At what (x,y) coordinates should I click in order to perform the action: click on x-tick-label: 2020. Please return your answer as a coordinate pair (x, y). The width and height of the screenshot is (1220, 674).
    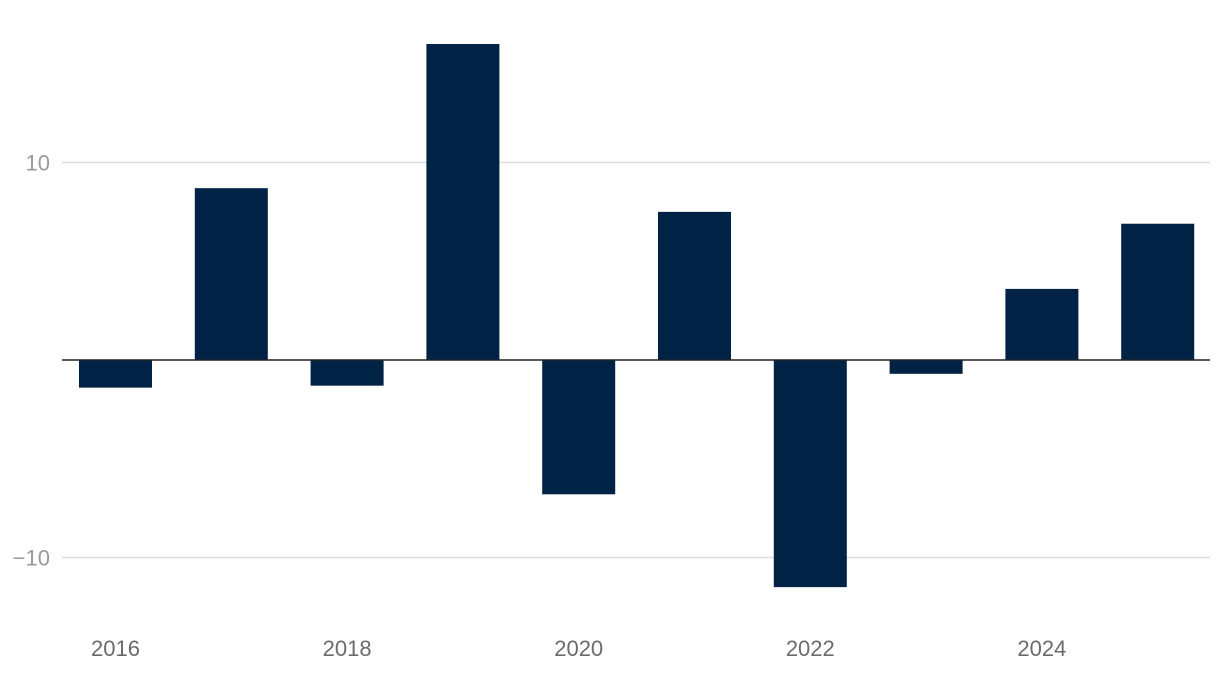
    Looking at the image, I should click on (578, 648).